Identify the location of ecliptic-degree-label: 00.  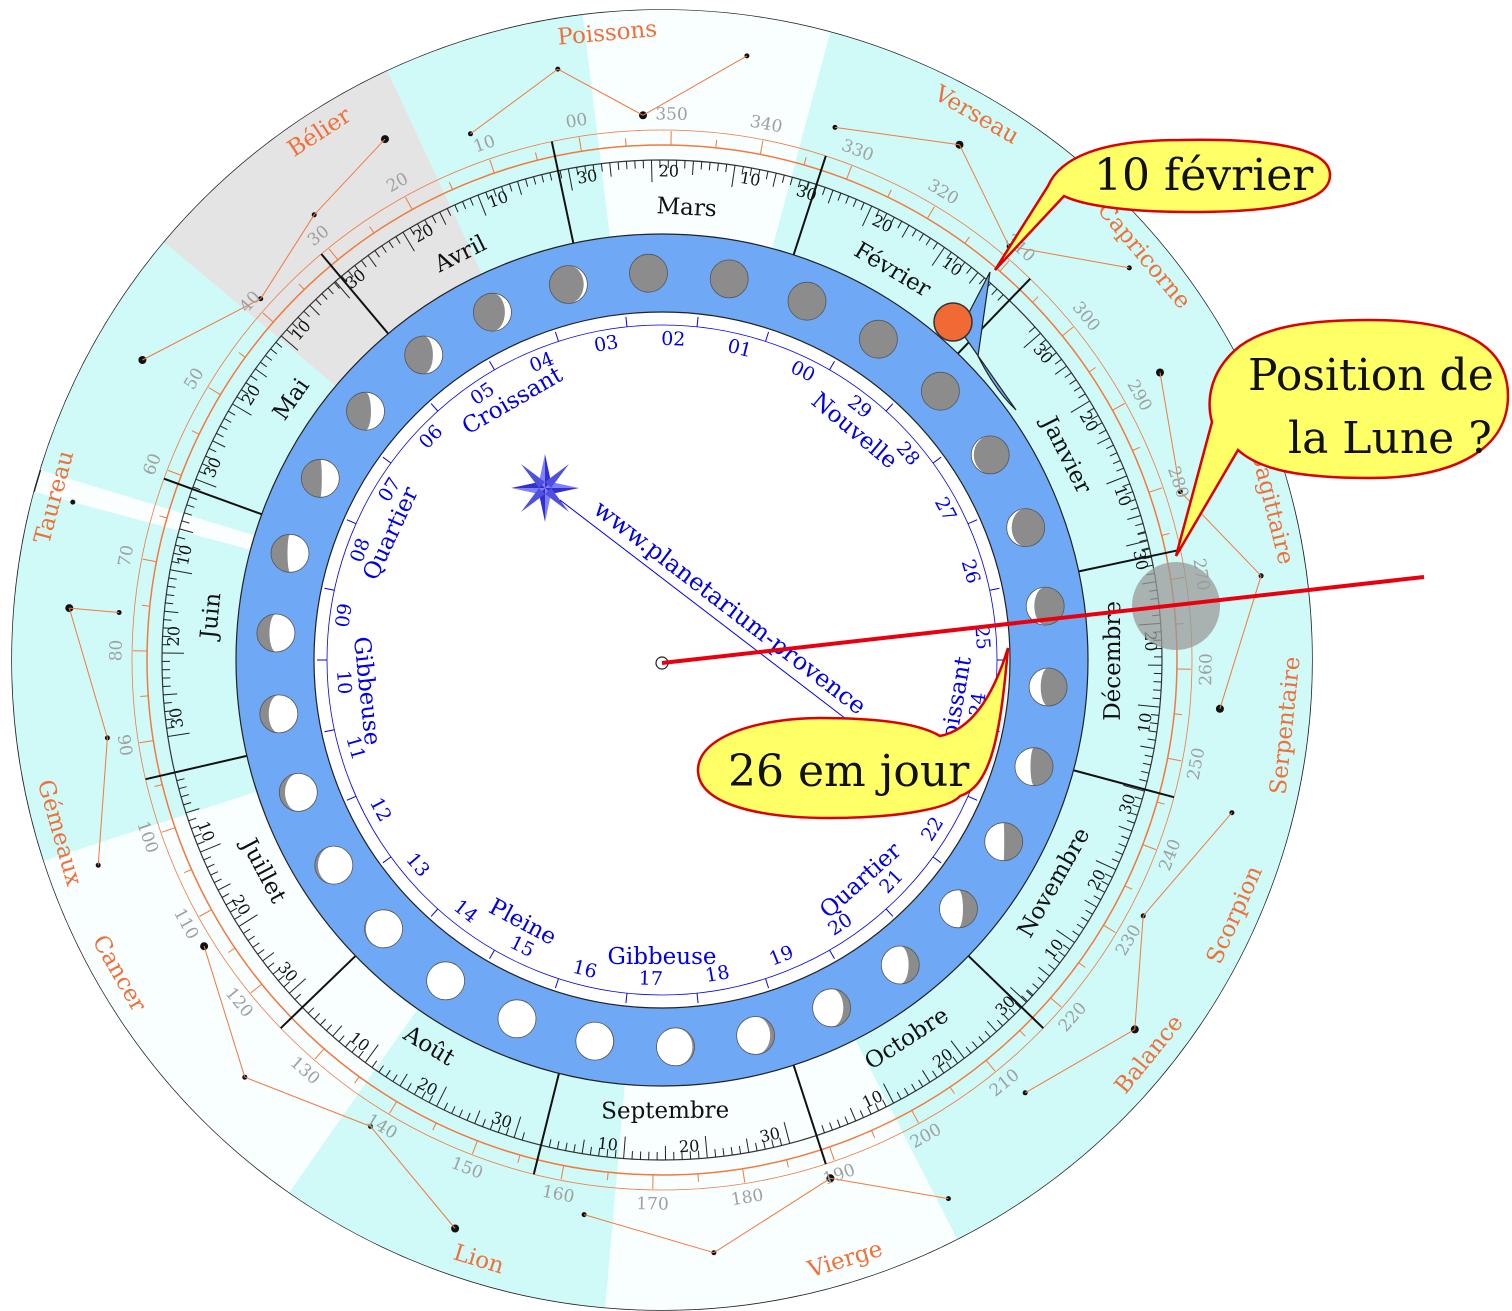
(576, 121).